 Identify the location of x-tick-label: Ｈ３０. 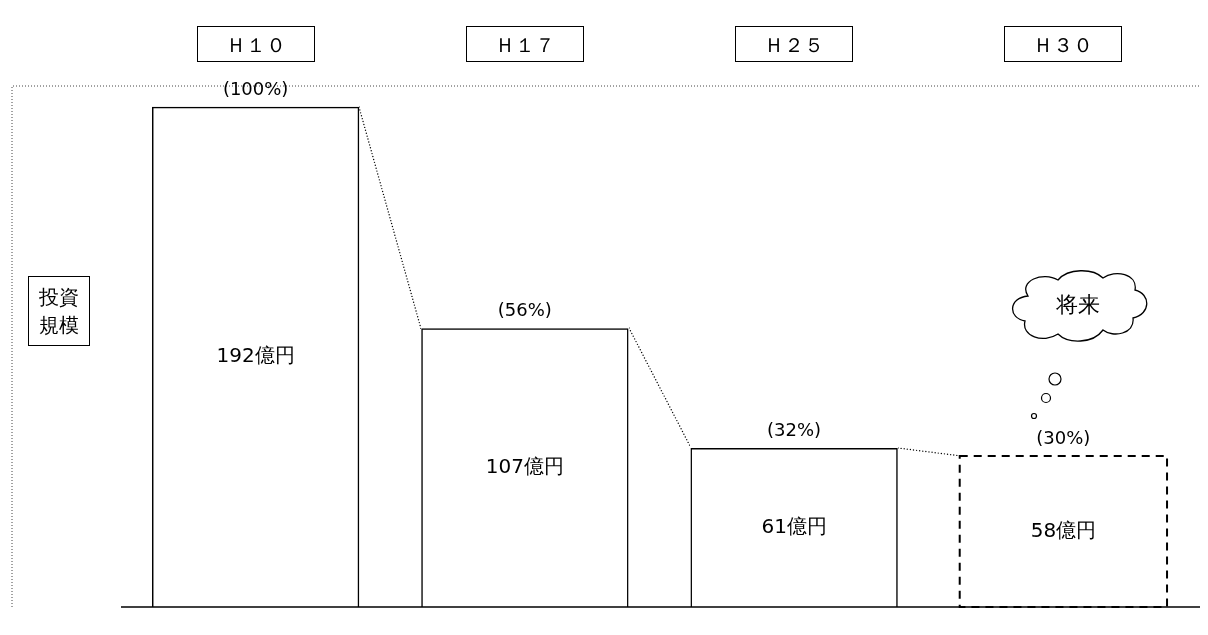
(1063, 45).